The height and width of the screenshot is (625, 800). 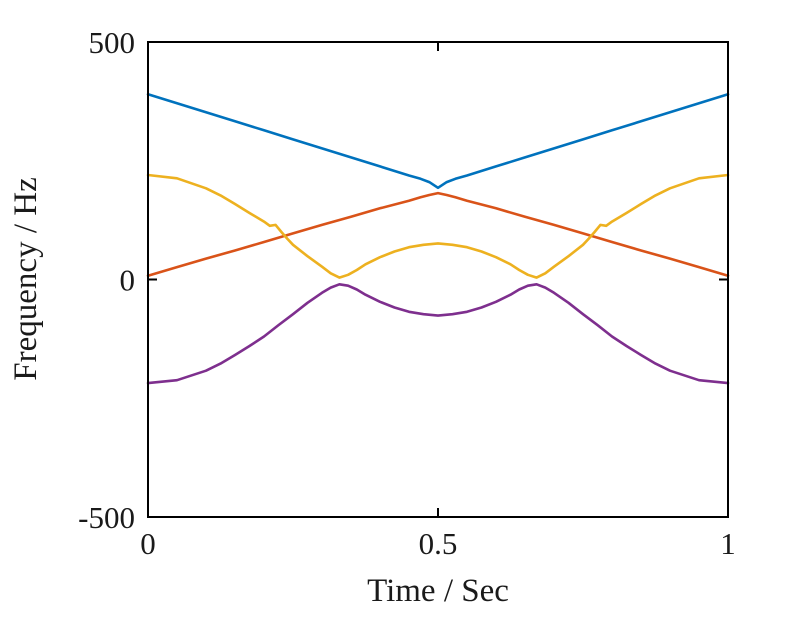 I want to click on y-tick-label: 500, so click(x=112, y=42).